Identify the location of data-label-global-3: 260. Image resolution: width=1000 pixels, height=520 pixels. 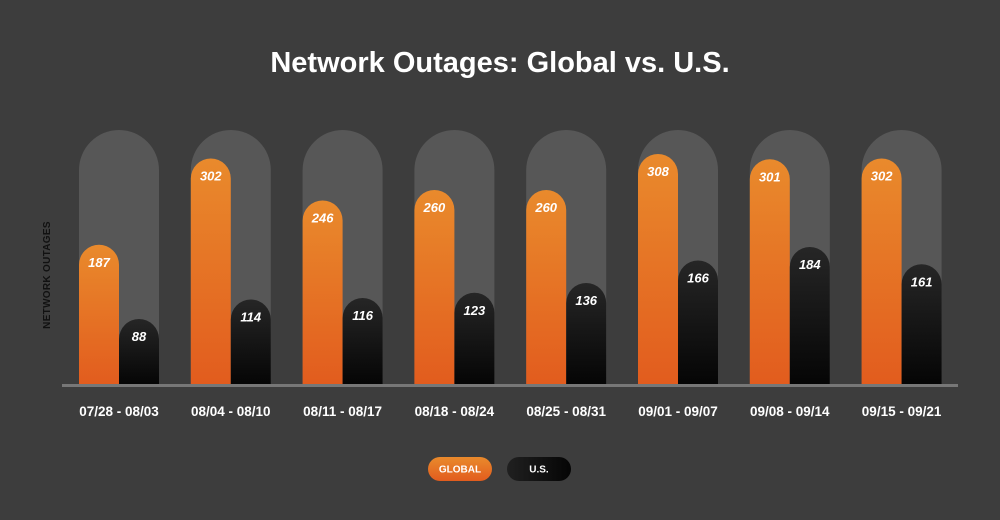
(434, 207).